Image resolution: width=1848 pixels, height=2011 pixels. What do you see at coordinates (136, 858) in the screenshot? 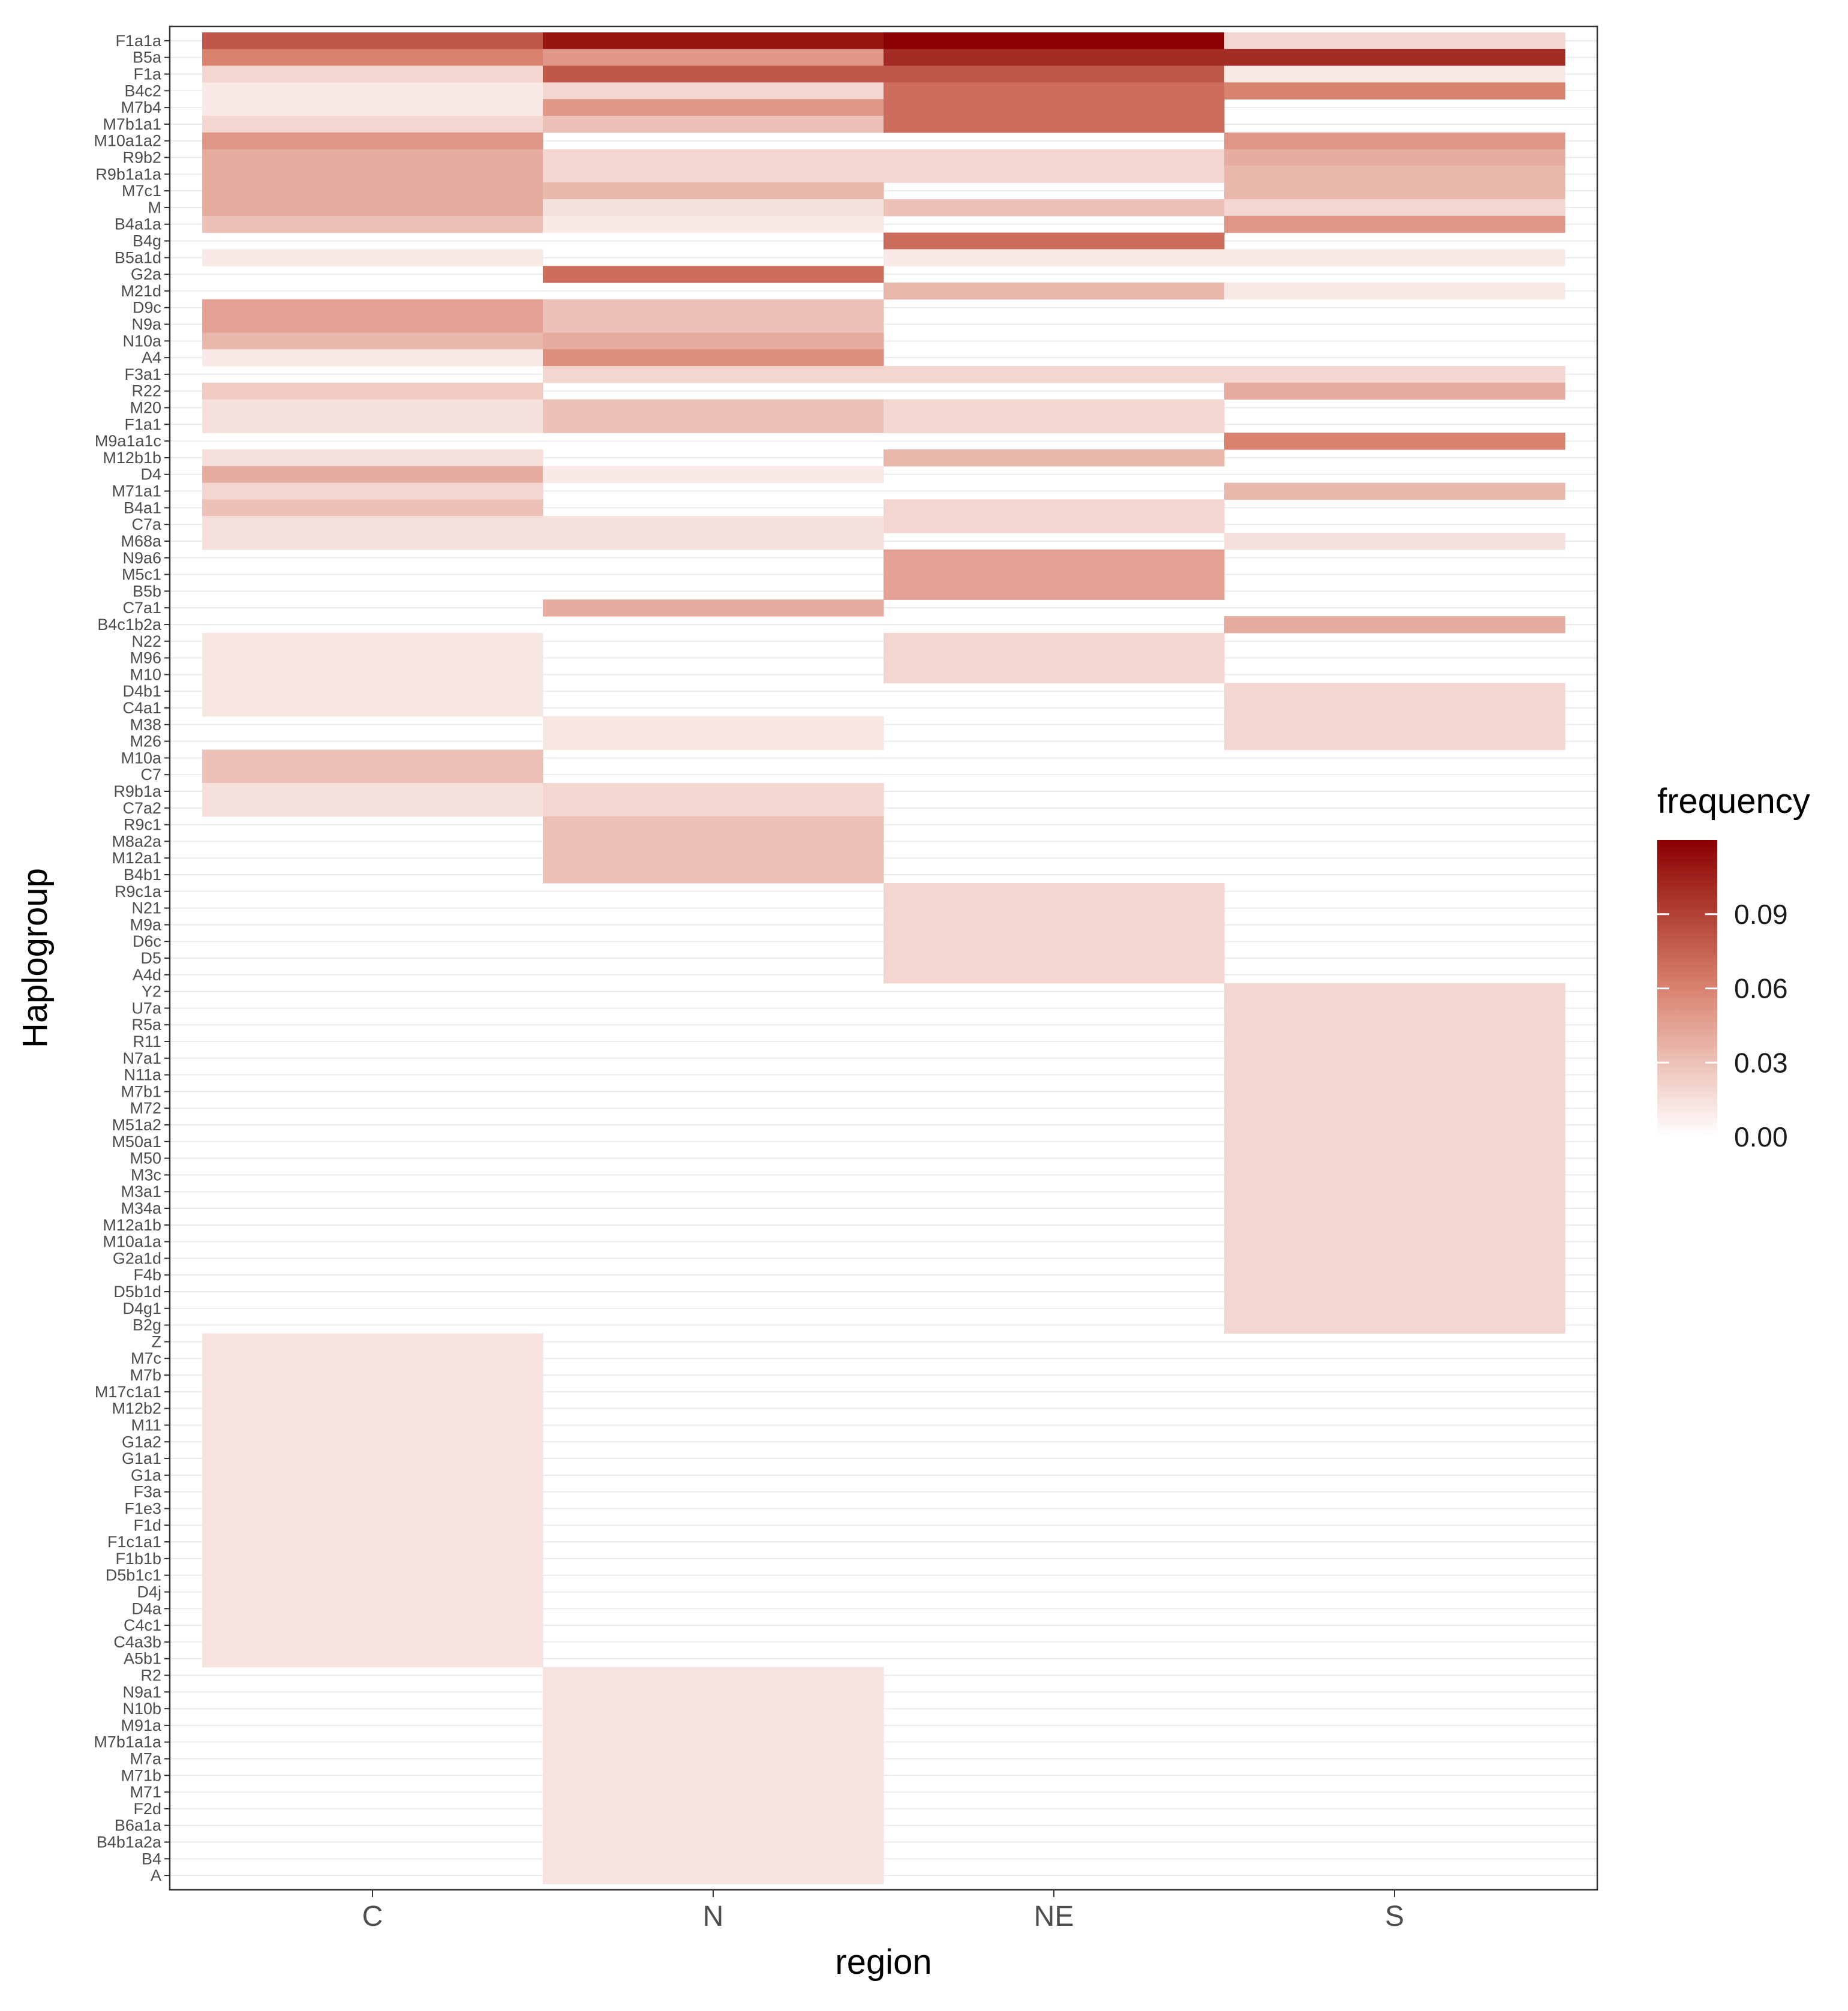
I see `y-tick-label: M12a1` at bounding box center [136, 858].